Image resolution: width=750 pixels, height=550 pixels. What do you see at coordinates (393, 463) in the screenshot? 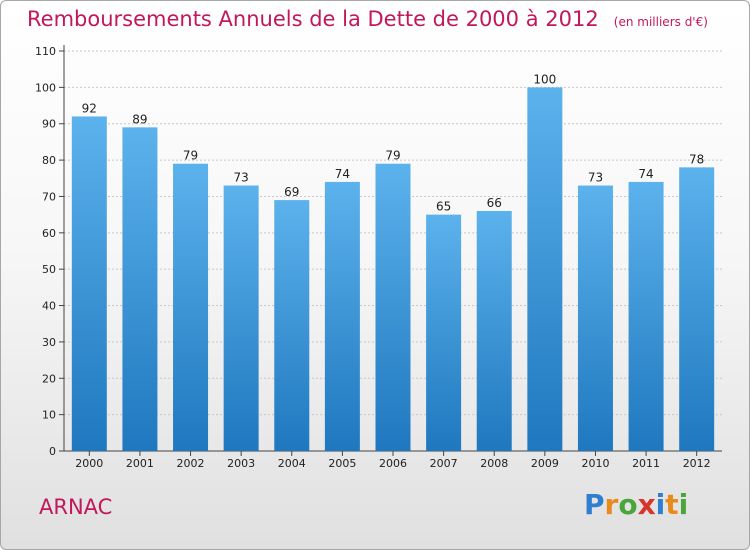
I see `x-tick-label: 2006` at bounding box center [393, 463].